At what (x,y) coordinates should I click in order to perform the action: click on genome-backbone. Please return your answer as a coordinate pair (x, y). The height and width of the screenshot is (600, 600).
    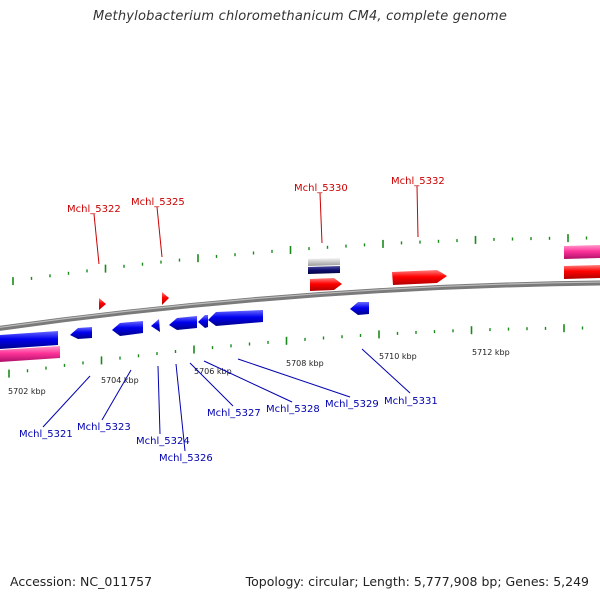
    Looking at the image, I should click on (300, 305).